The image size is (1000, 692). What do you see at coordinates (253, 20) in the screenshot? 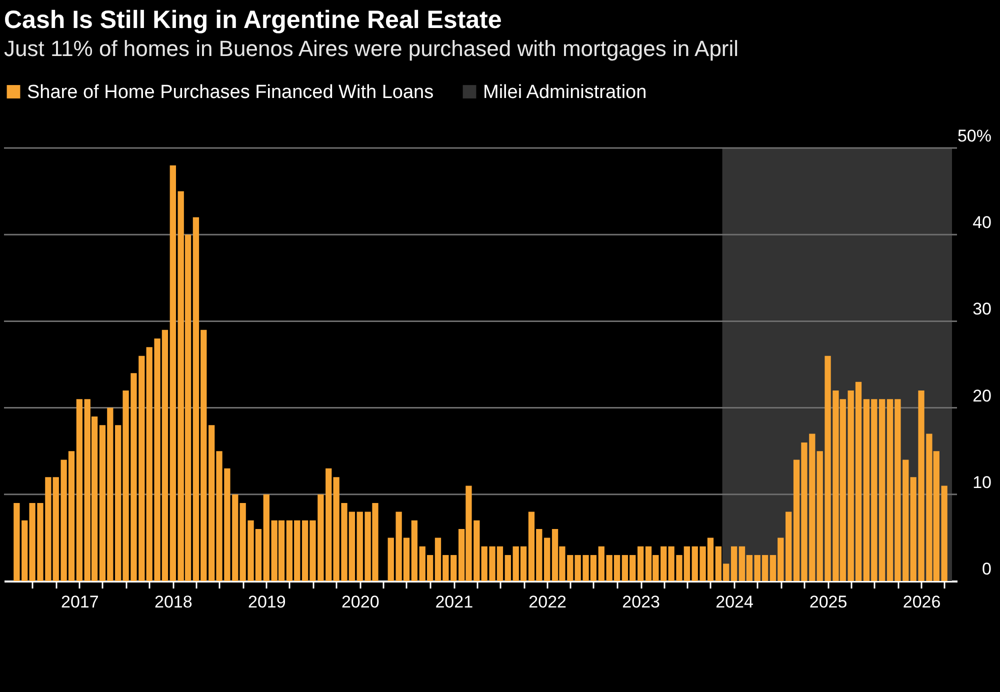
I see `chart-title: Cash Is Still King in Argentine Real Estate` at bounding box center [253, 20].